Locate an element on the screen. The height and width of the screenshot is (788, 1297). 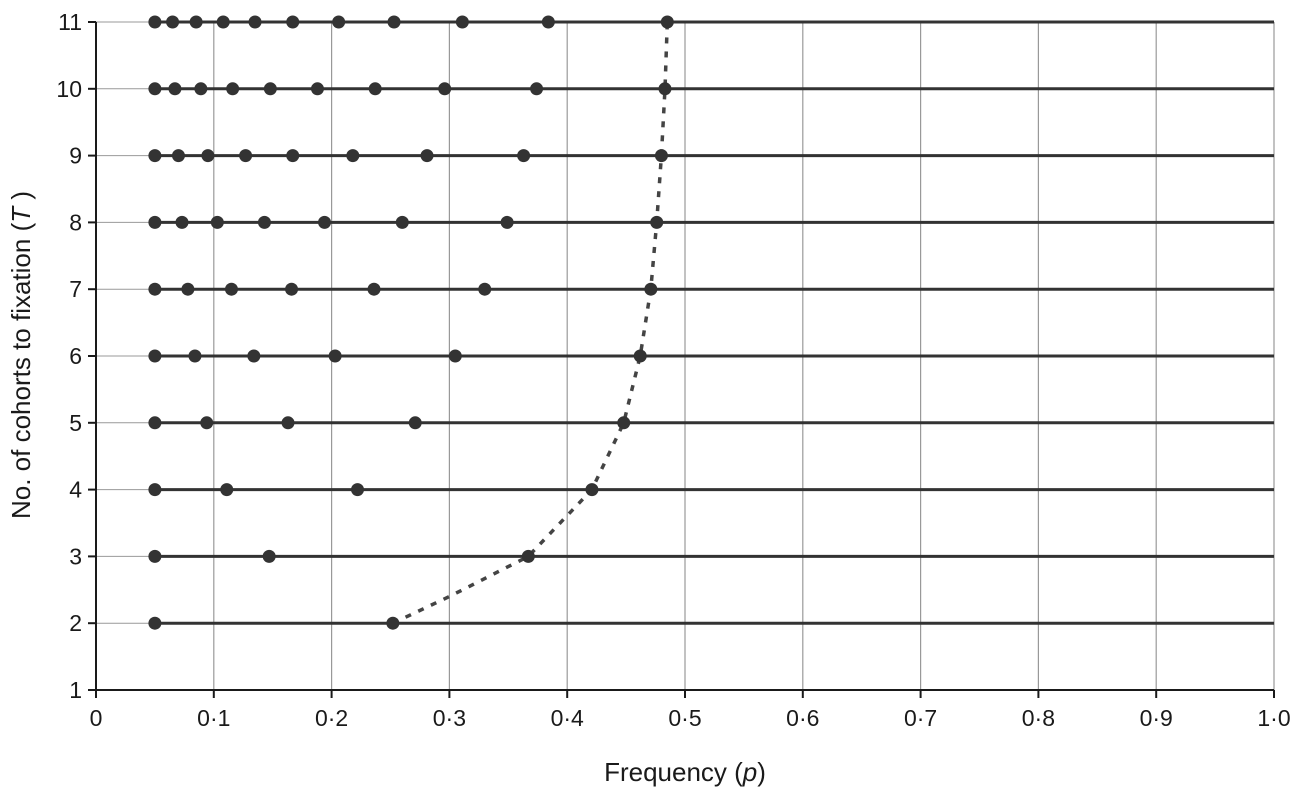
y-tick-label: 5 is located at coordinates (75, 423).